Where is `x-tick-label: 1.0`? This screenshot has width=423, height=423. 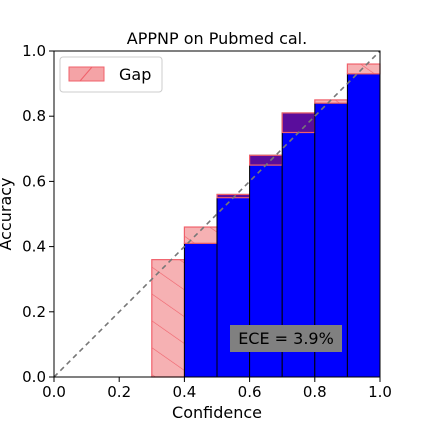 x-tick-label: 1.0 is located at coordinates (380, 392).